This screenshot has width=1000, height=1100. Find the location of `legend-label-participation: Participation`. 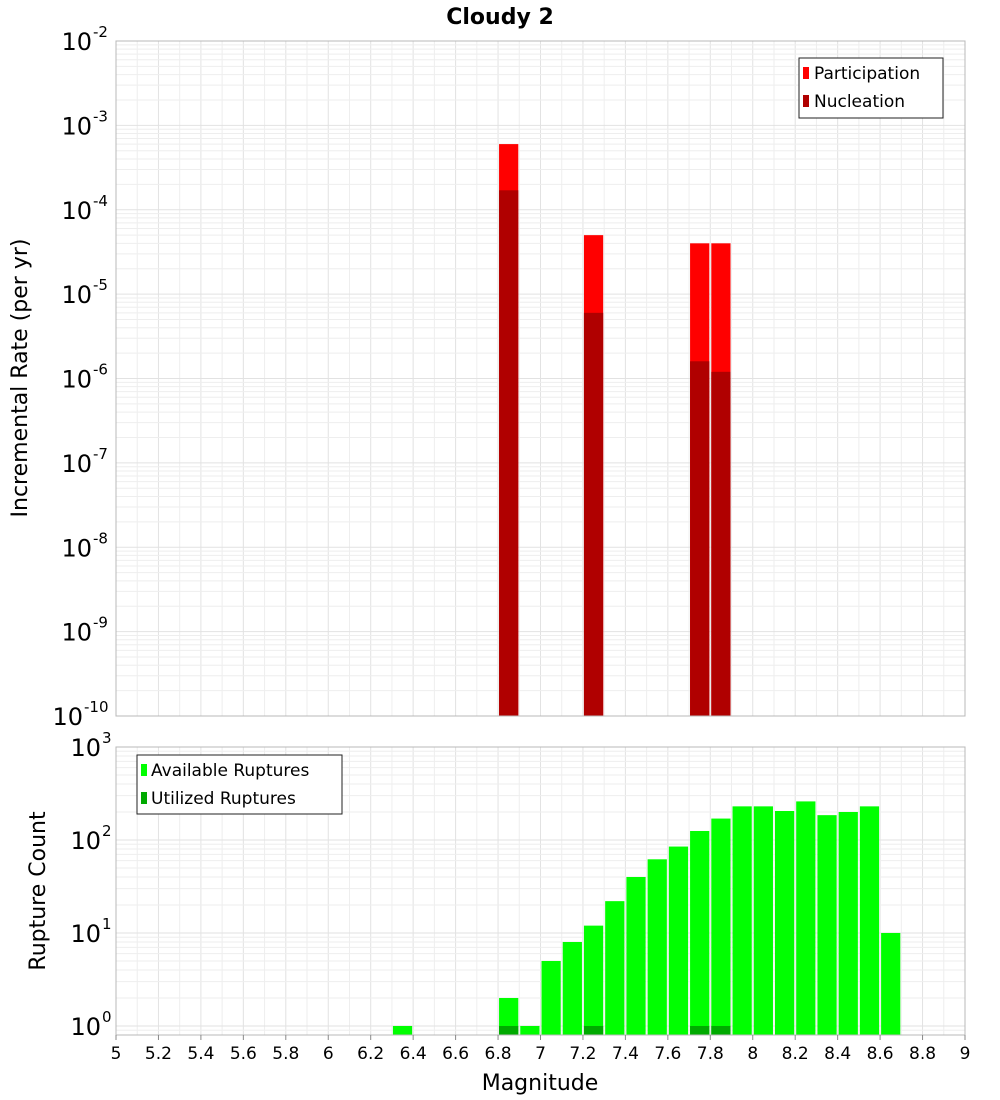

legend-label-participation: Participation is located at coordinates (867, 74).